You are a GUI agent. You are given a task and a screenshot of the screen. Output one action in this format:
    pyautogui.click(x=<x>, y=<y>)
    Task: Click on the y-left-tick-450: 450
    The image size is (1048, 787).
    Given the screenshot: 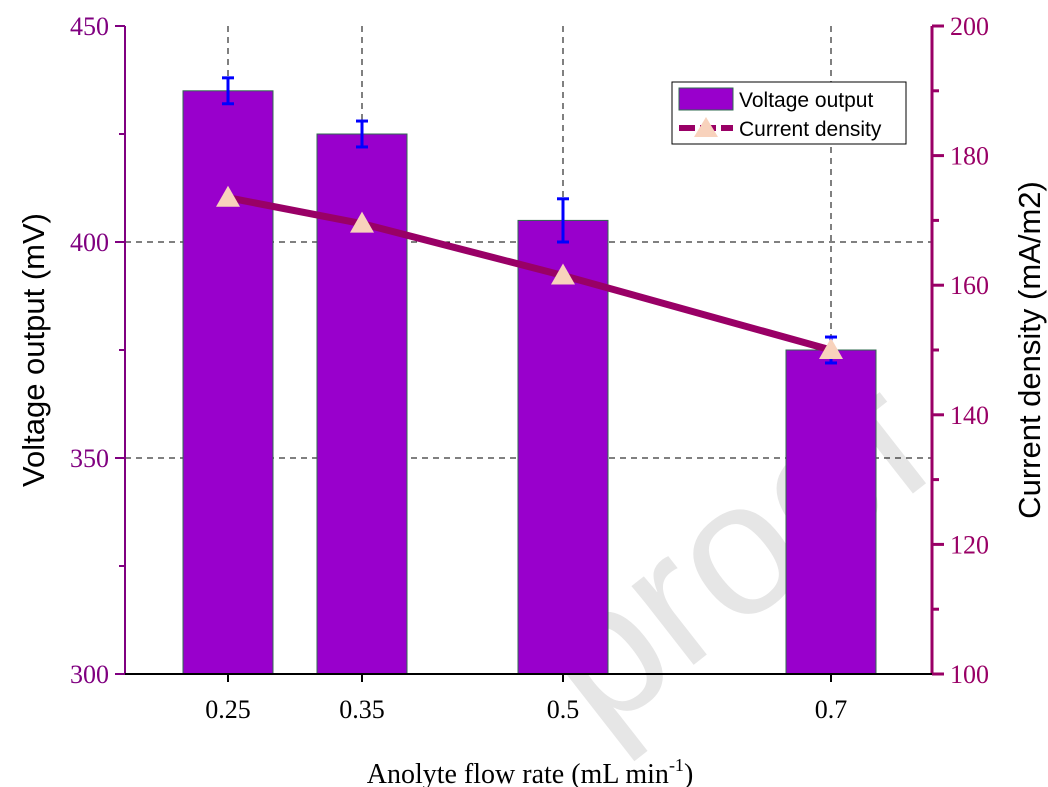 What is the action you would take?
    pyautogui.click(x=89, y=26)
    